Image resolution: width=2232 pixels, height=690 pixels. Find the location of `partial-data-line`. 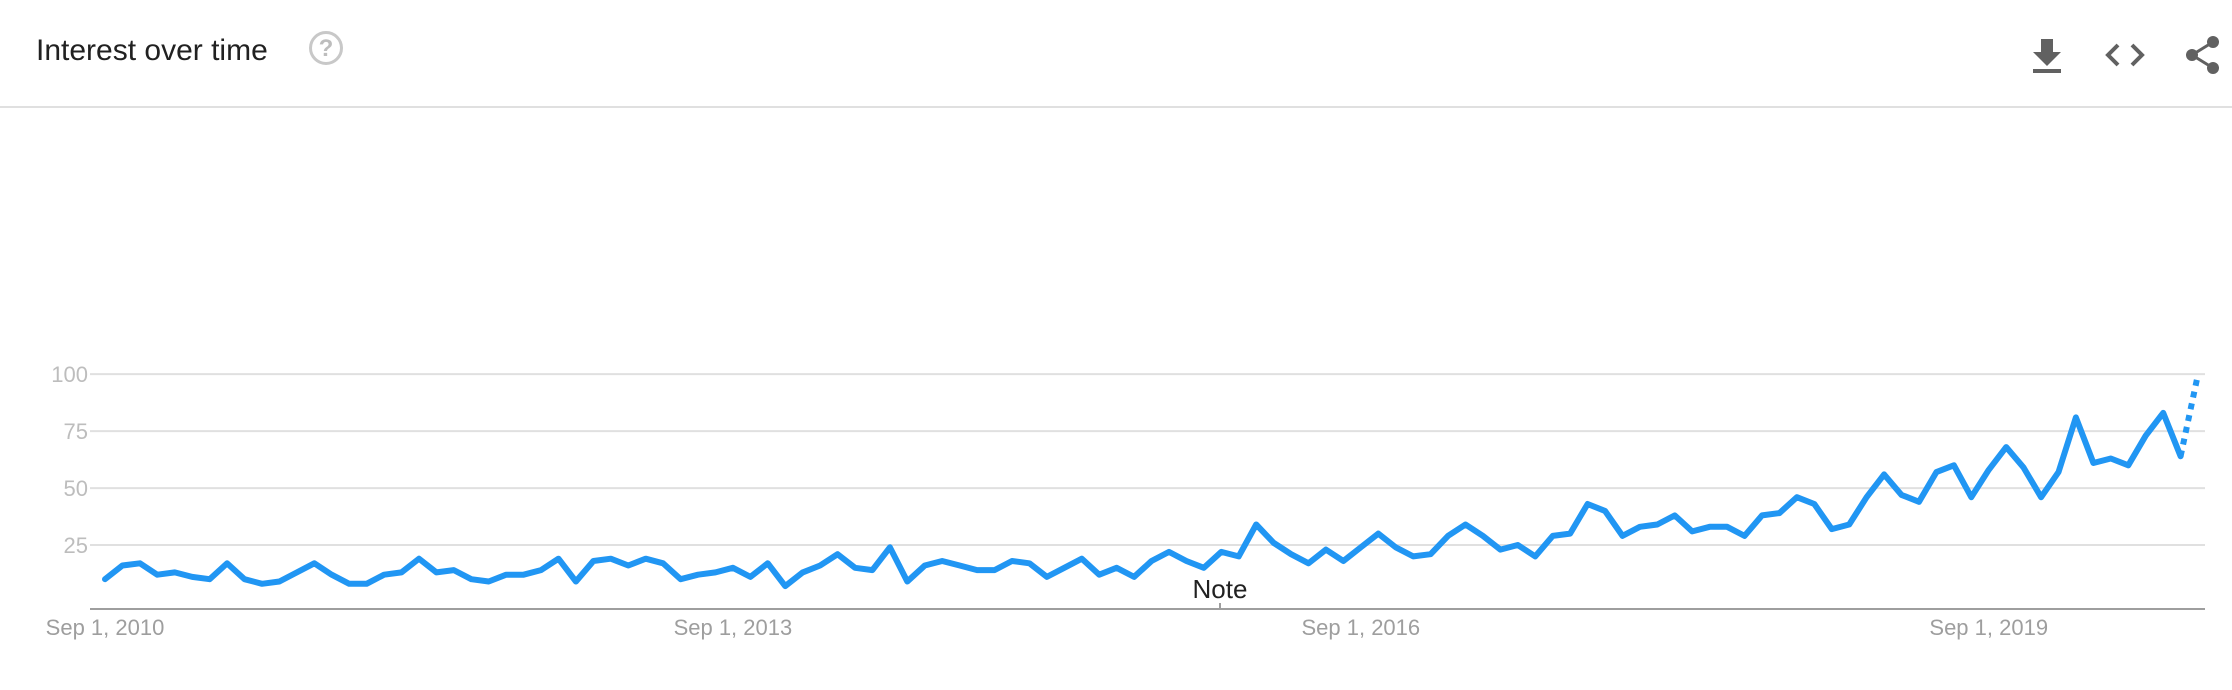

partial-data-line is located at coordinates (2189, 415).